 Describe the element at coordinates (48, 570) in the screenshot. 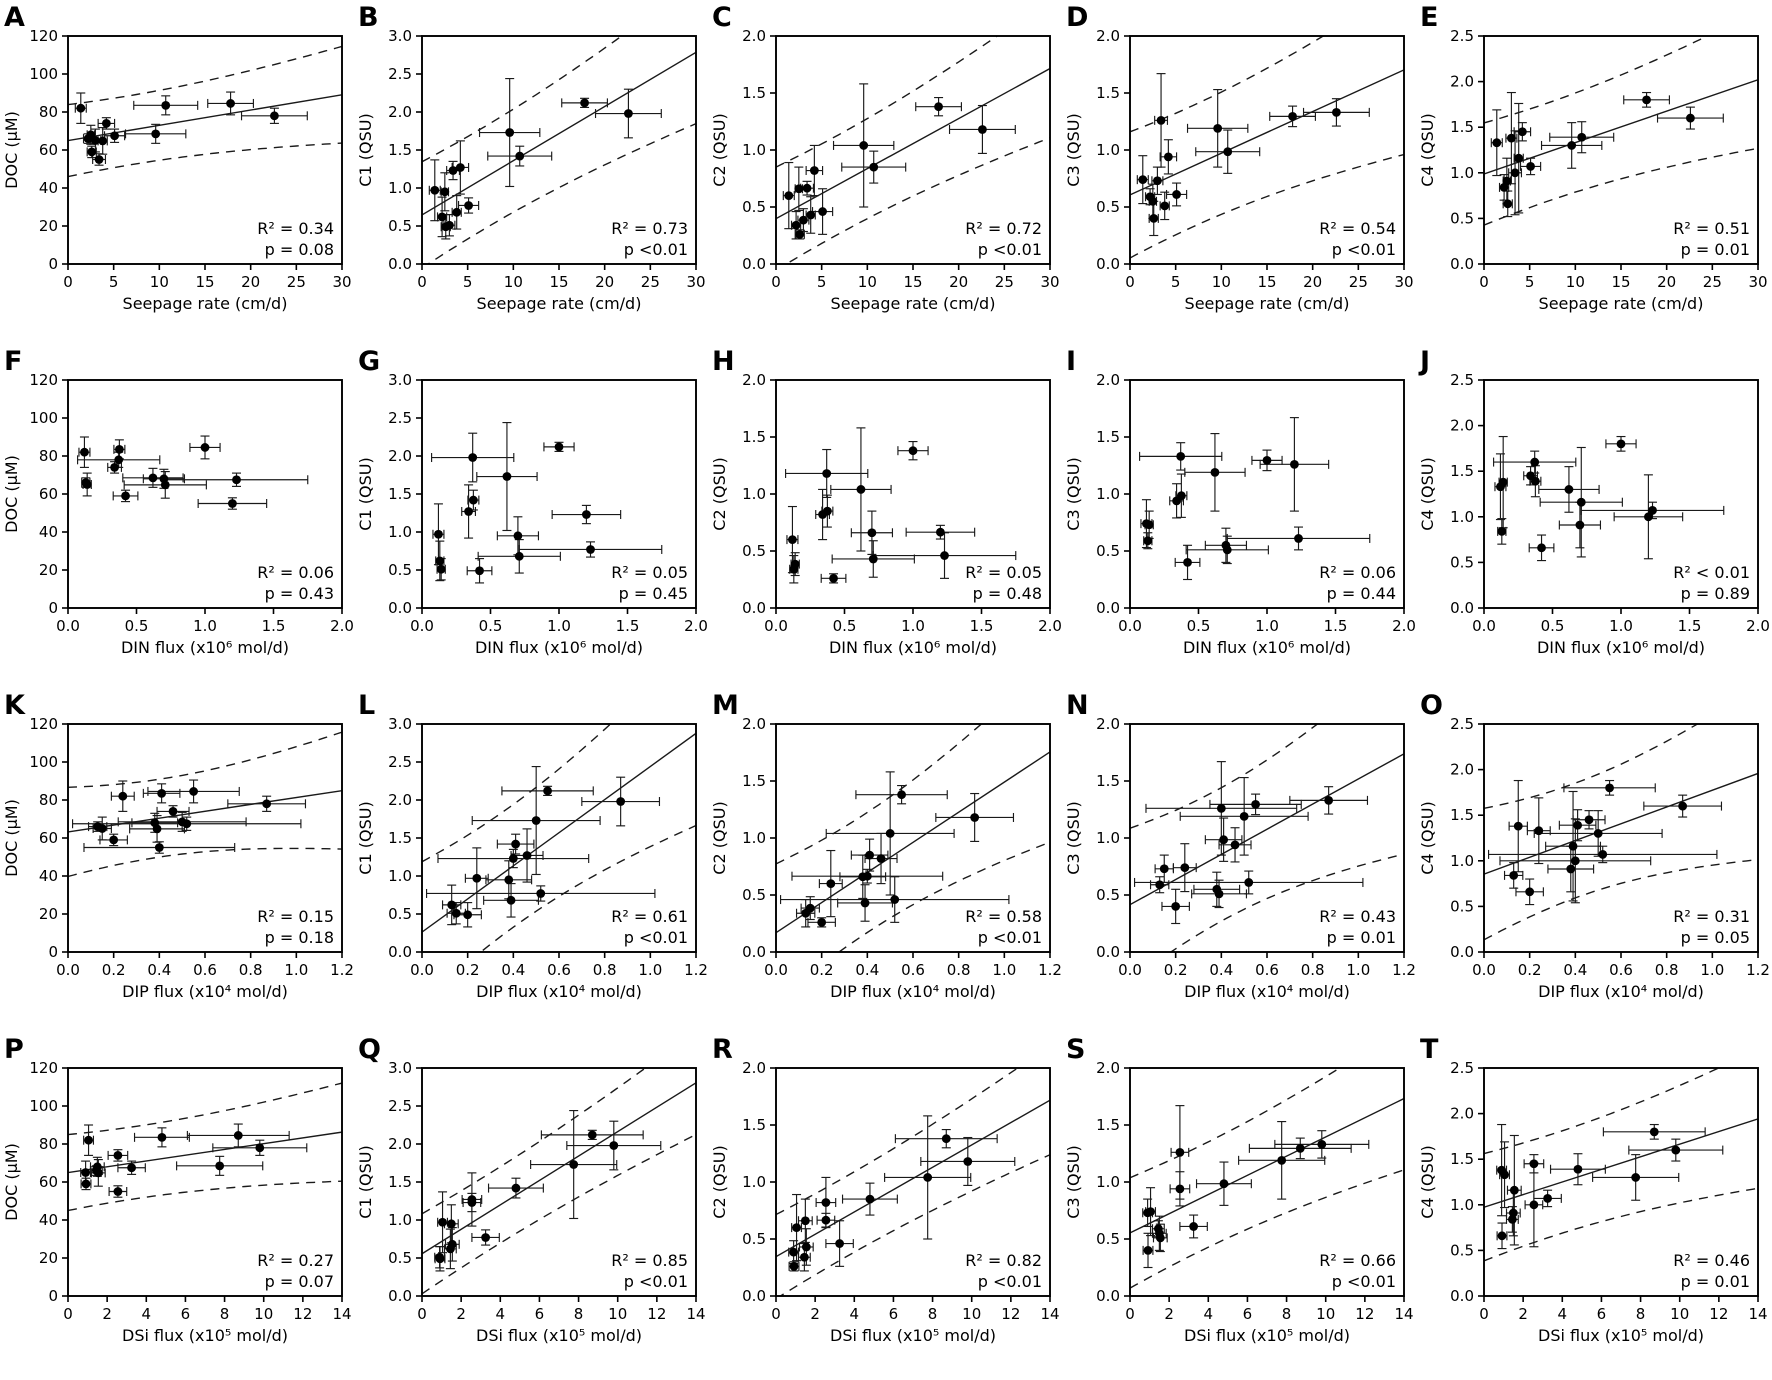

I see `y-tick-label: 20` at that location.